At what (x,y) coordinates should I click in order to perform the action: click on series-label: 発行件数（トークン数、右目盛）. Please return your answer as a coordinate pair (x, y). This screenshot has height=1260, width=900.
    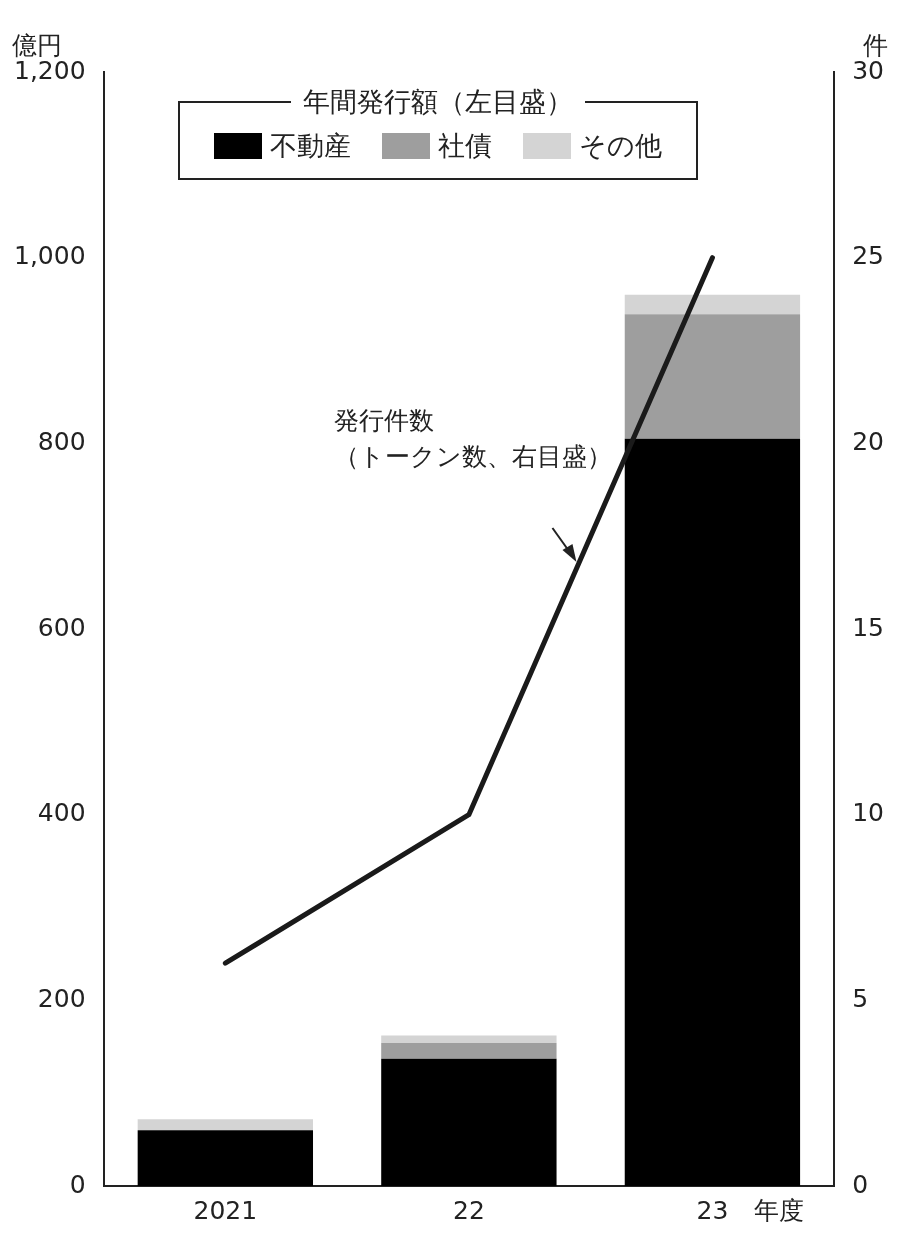
    Looking at the image, I should click on (472, 439).